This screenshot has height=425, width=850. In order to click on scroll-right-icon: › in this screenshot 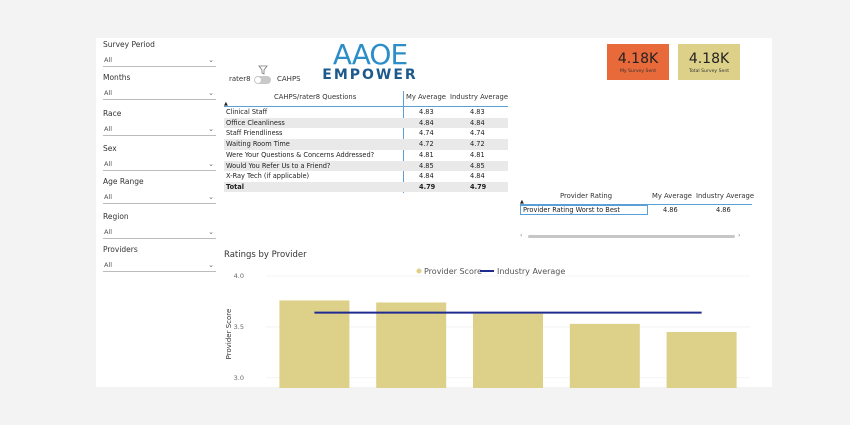, I will do `click(739, 235)`.